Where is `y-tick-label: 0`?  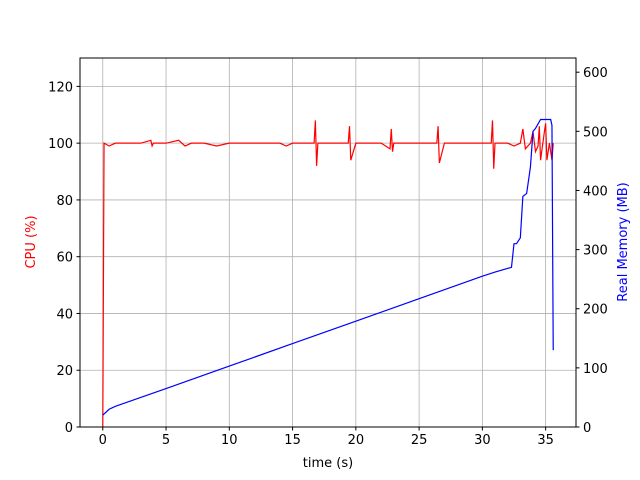 y-tick-label: 0 is located at coordinates (69, 428).